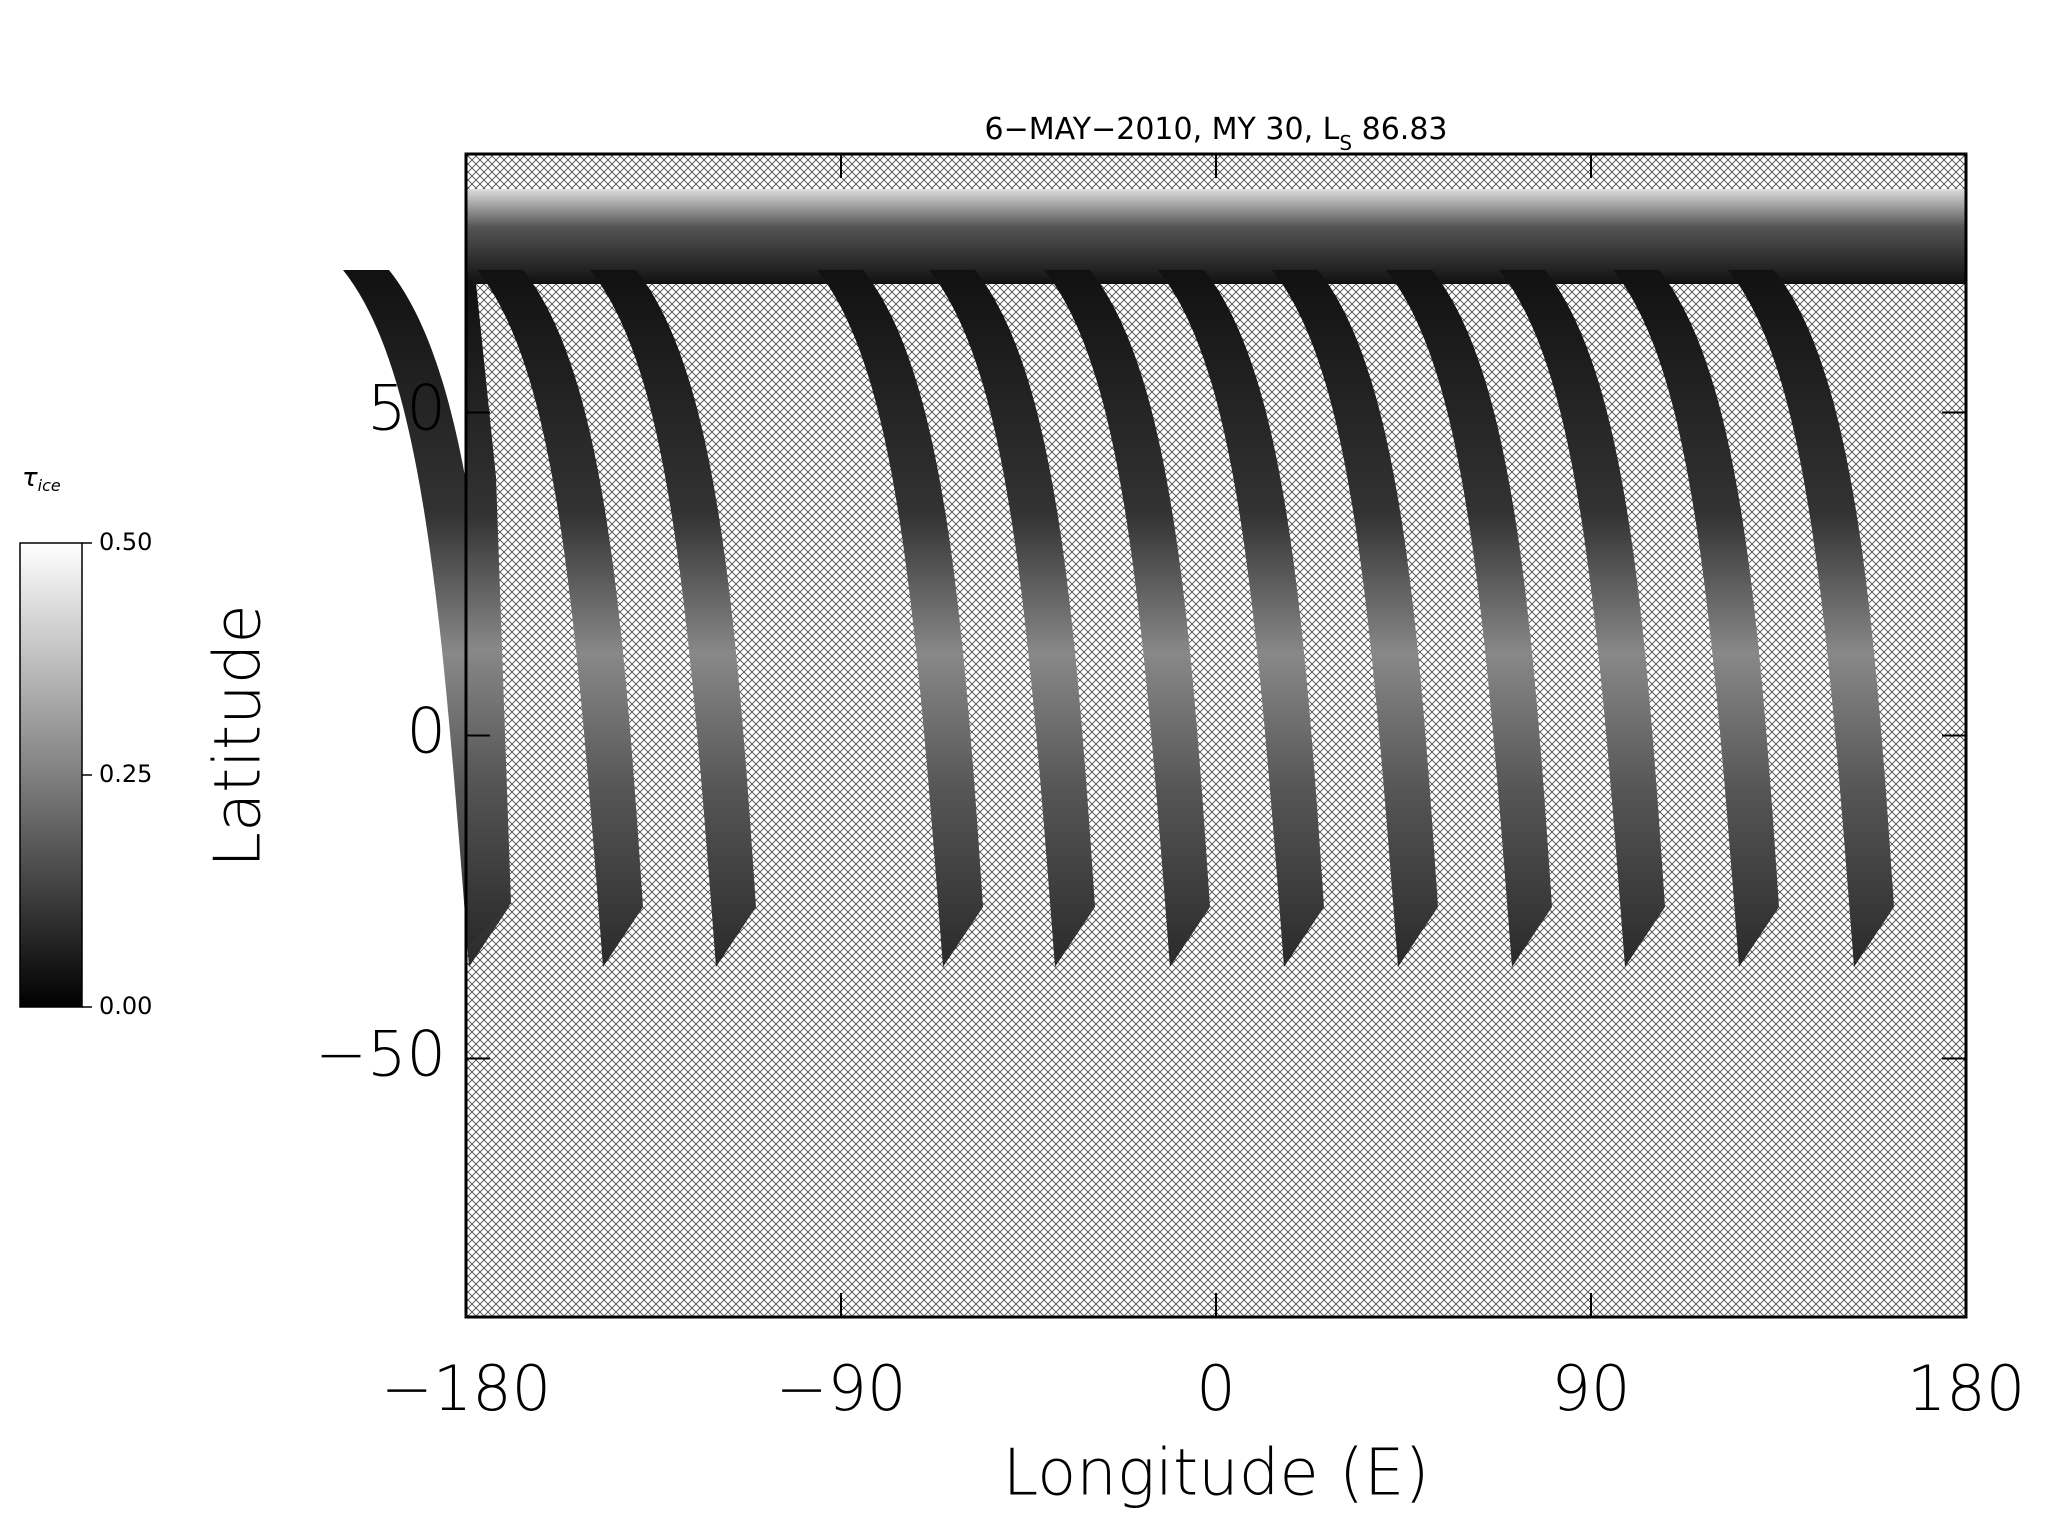  I want to click on polar-band, so click(1216, 236).